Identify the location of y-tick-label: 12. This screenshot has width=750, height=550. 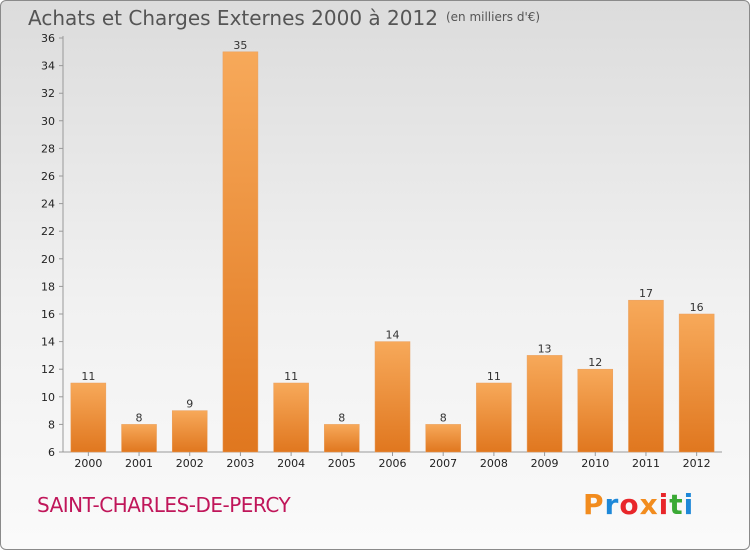
(48, 369).